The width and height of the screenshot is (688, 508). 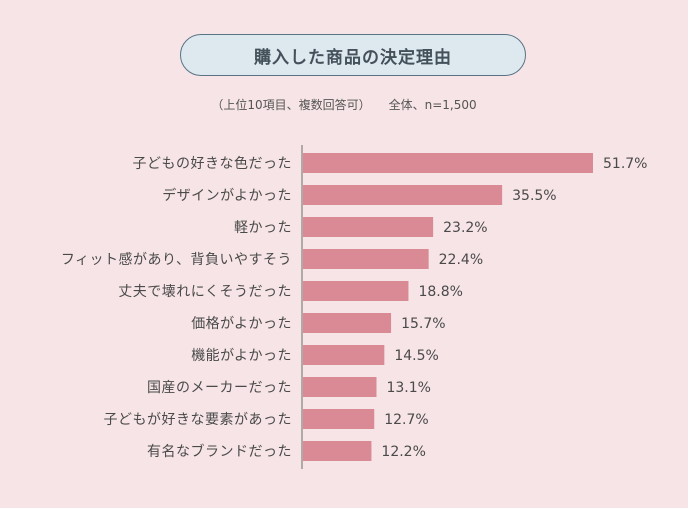 I want to click on value-label: 12.7%, so click(x=406, y=420).